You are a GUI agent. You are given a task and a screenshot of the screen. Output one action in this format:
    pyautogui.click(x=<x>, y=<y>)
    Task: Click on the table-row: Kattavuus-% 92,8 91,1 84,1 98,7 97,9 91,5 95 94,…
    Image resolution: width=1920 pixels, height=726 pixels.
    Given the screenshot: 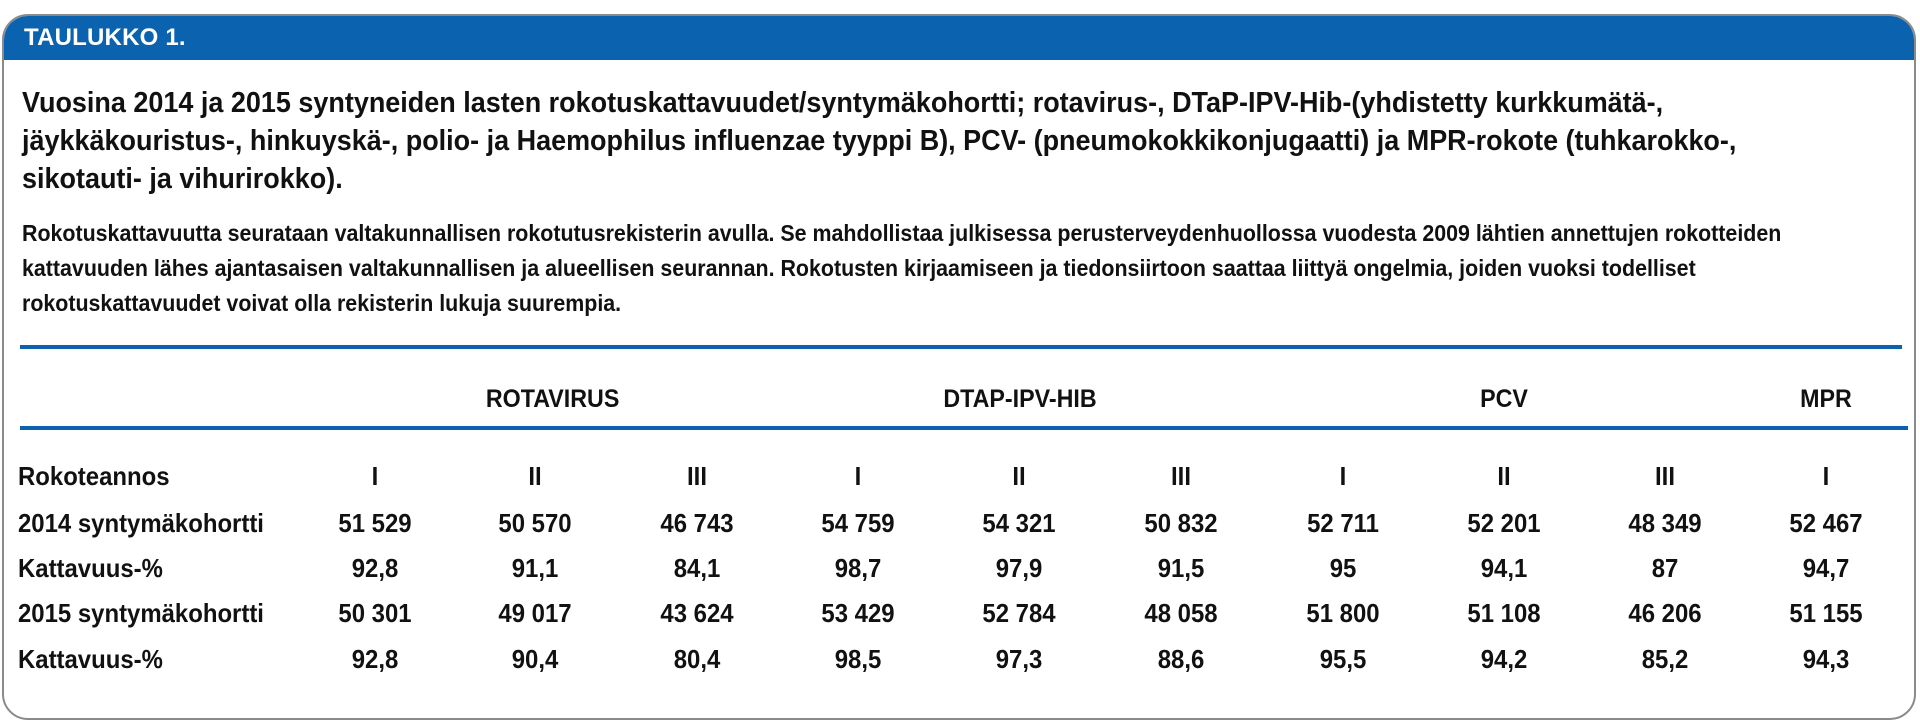 What is the action you would take?
    pyautogui.click(x=960, y=573)
    